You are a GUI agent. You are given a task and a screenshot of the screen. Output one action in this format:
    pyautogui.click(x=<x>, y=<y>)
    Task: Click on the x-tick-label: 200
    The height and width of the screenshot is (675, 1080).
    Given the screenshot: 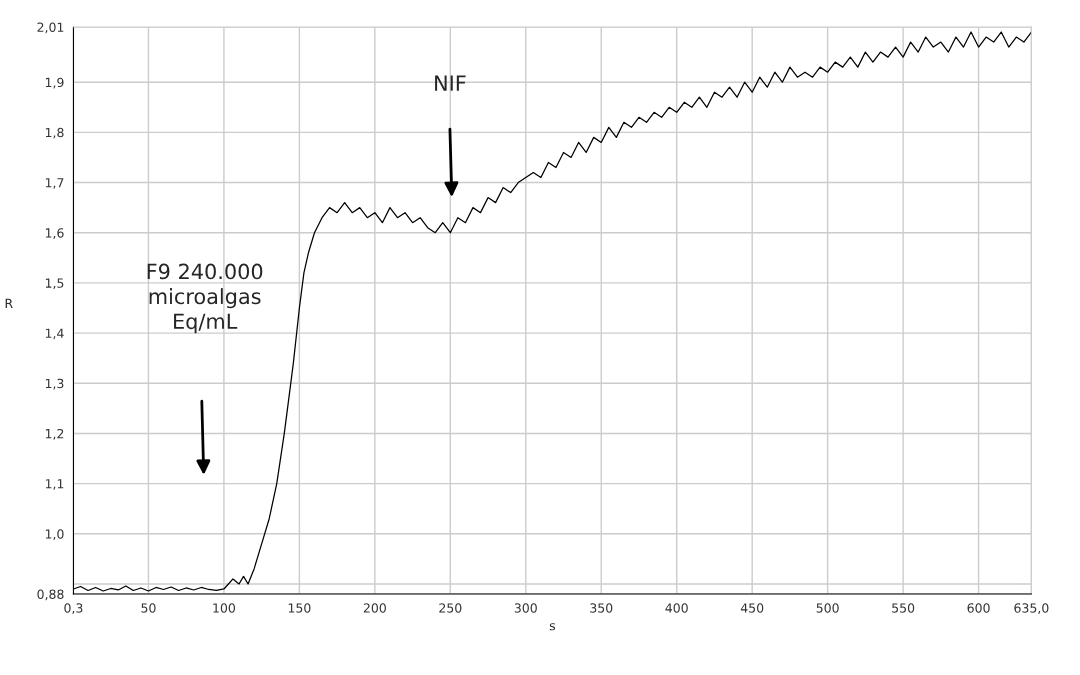 What is the action you would take?
    pyautogui.click(x=374, y=608)
    